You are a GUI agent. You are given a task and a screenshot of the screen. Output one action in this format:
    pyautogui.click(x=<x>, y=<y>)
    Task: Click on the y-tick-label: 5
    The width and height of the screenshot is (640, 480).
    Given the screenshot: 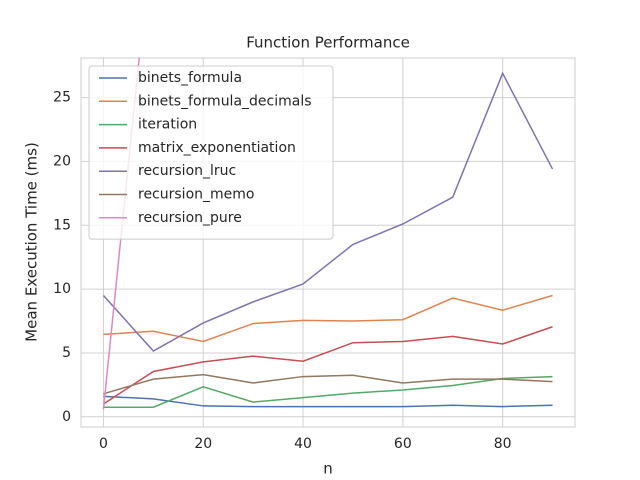 What is the action you would take?
    pyautogui.click(x=66, y=353)
    